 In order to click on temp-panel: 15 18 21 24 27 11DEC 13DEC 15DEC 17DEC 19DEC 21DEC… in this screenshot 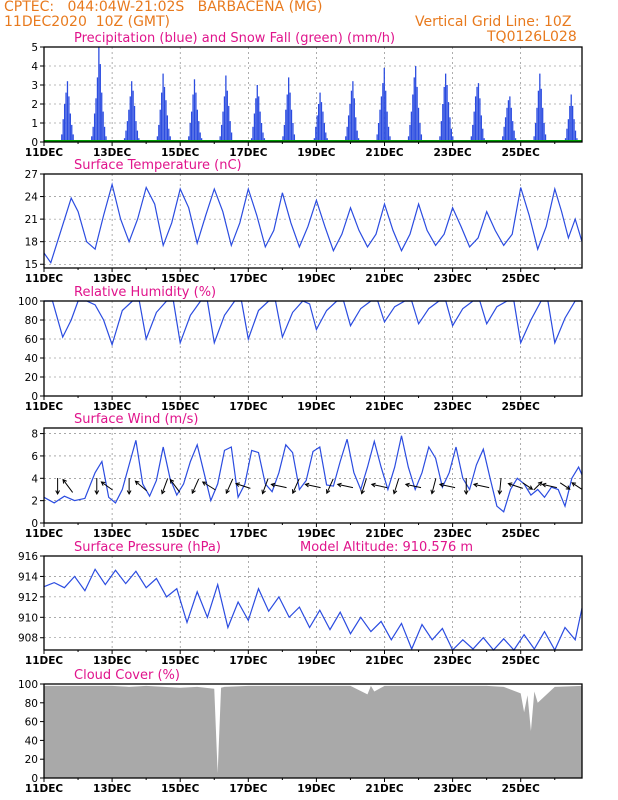, I will do `click(304, 221)`.